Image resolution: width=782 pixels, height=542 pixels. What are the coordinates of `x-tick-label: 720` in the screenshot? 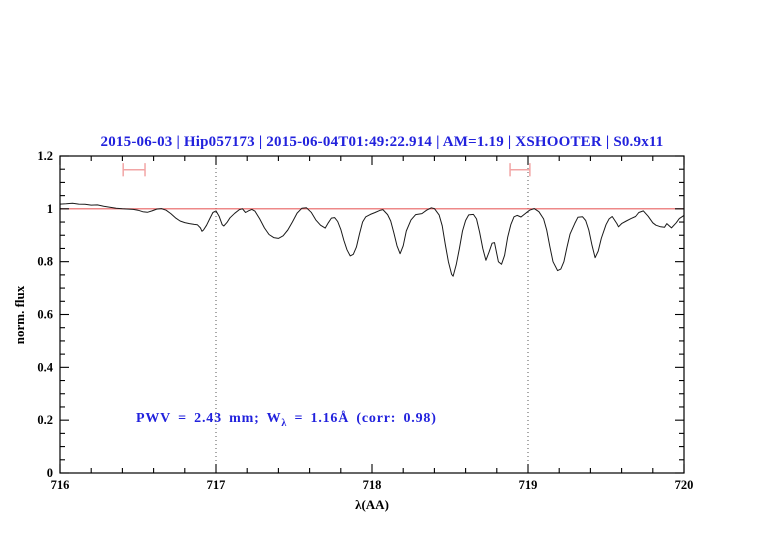 It's located at (684, 485).